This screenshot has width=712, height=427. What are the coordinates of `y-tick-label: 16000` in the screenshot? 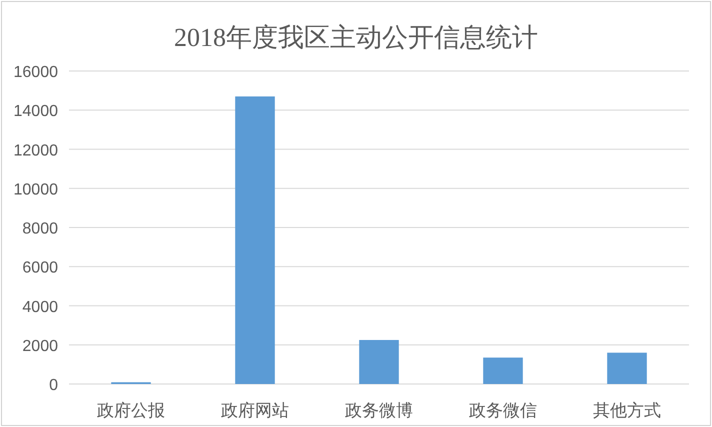 It's located at (36, 72).